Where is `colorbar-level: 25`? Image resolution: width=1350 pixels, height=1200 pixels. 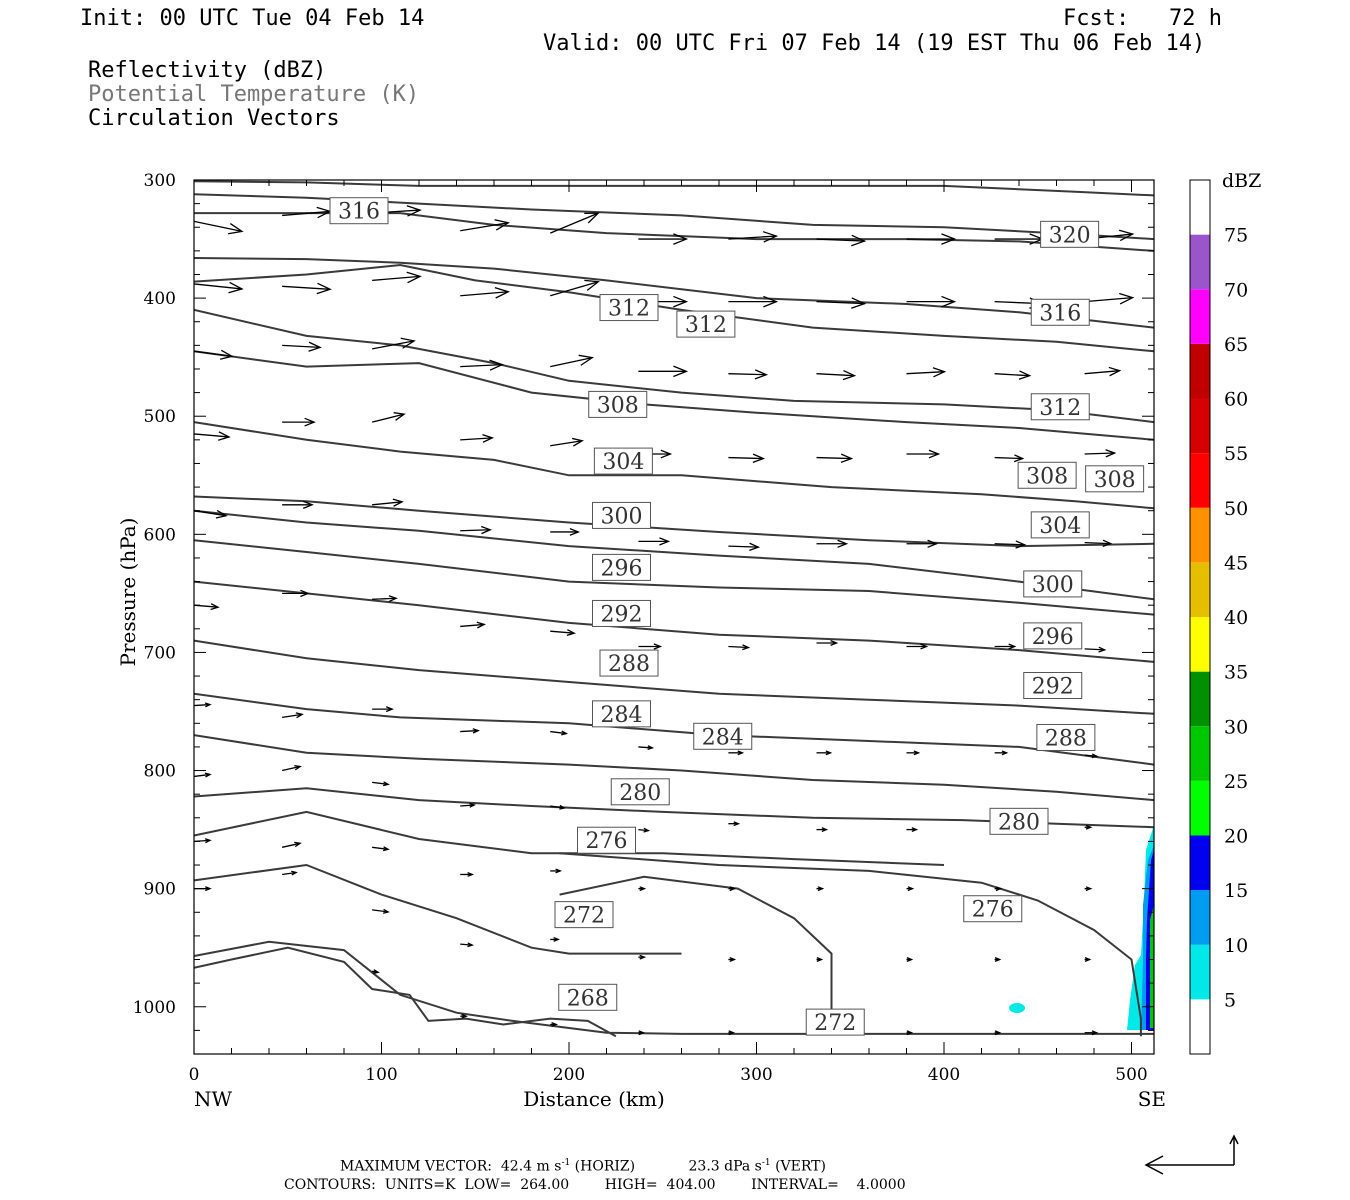
colorbar-level: 25 is located at coordinates (1236, 782).